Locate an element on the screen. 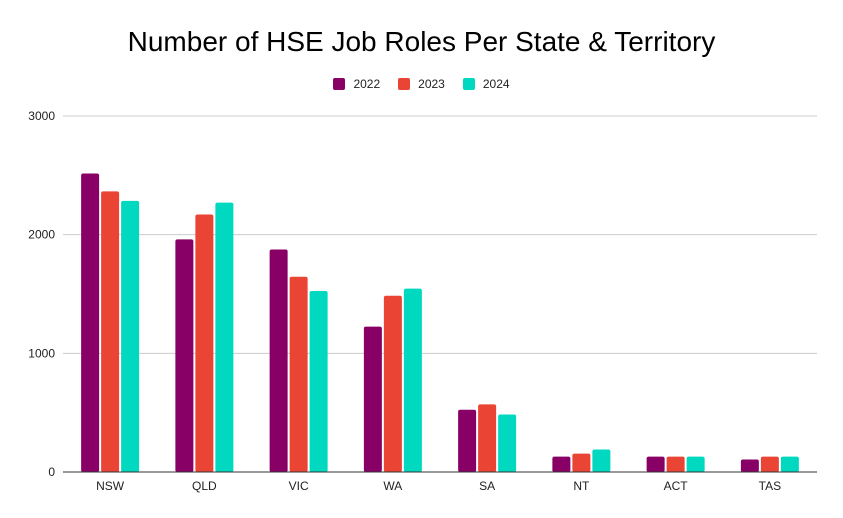 This screenshot has height=518, width=843. legend-swatch-2024 is located at coordinates (468, 84).